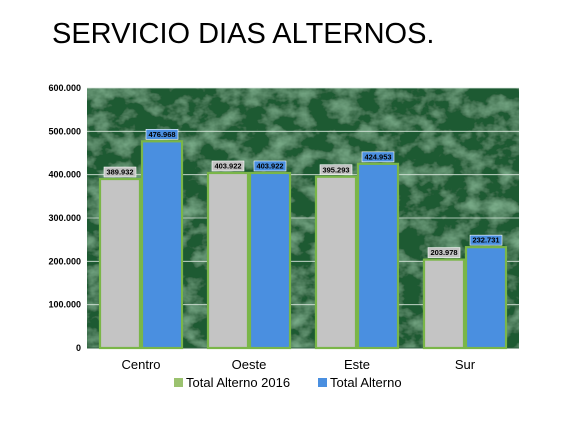 The image size is (580, 435). I want to click on data-label: 476.968, so click(161, 134).